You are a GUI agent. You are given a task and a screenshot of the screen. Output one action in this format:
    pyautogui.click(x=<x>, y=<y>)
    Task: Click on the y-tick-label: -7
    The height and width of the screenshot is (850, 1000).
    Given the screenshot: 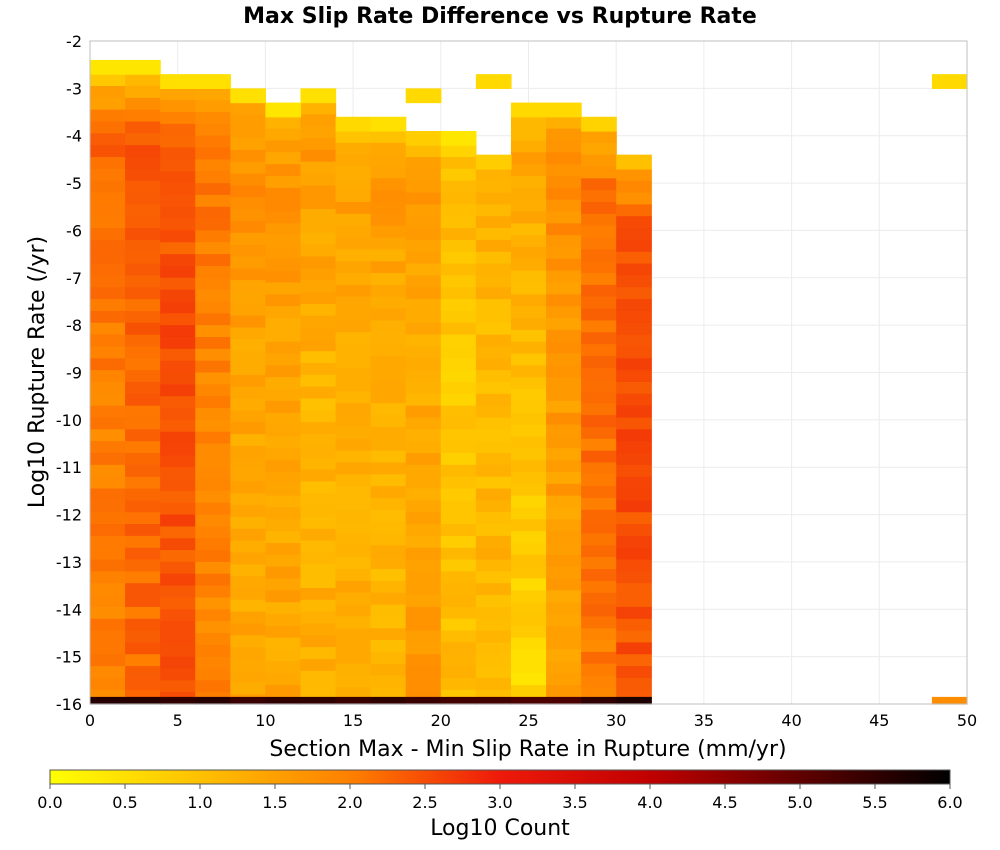 What is the action you would take?
    pyautogui.click(x=74, y=278)
    